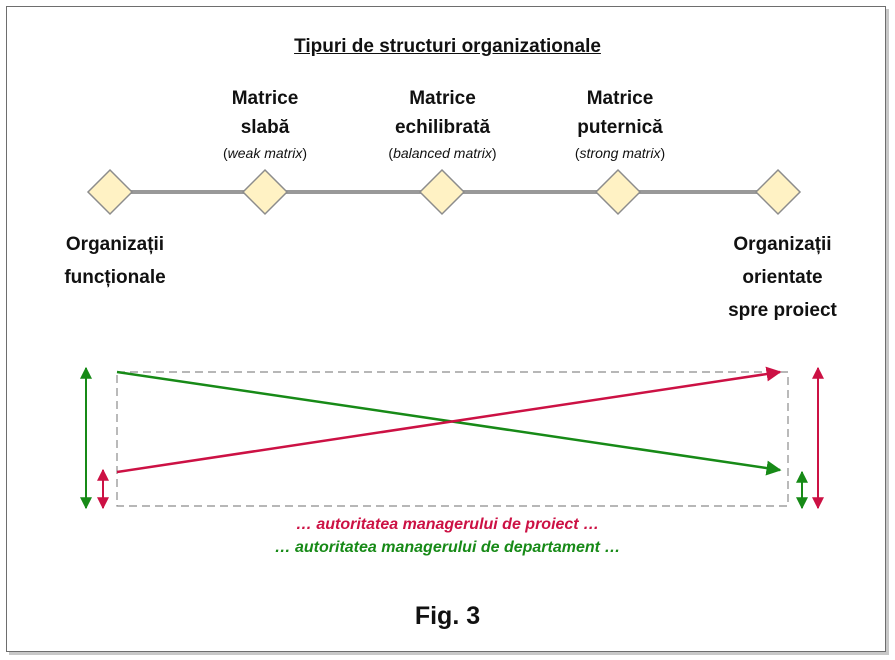  What do you see at coordinates (442, 192) in the screenshot?
I see `diamond-node-balanced` at bounding box center [442, 192].